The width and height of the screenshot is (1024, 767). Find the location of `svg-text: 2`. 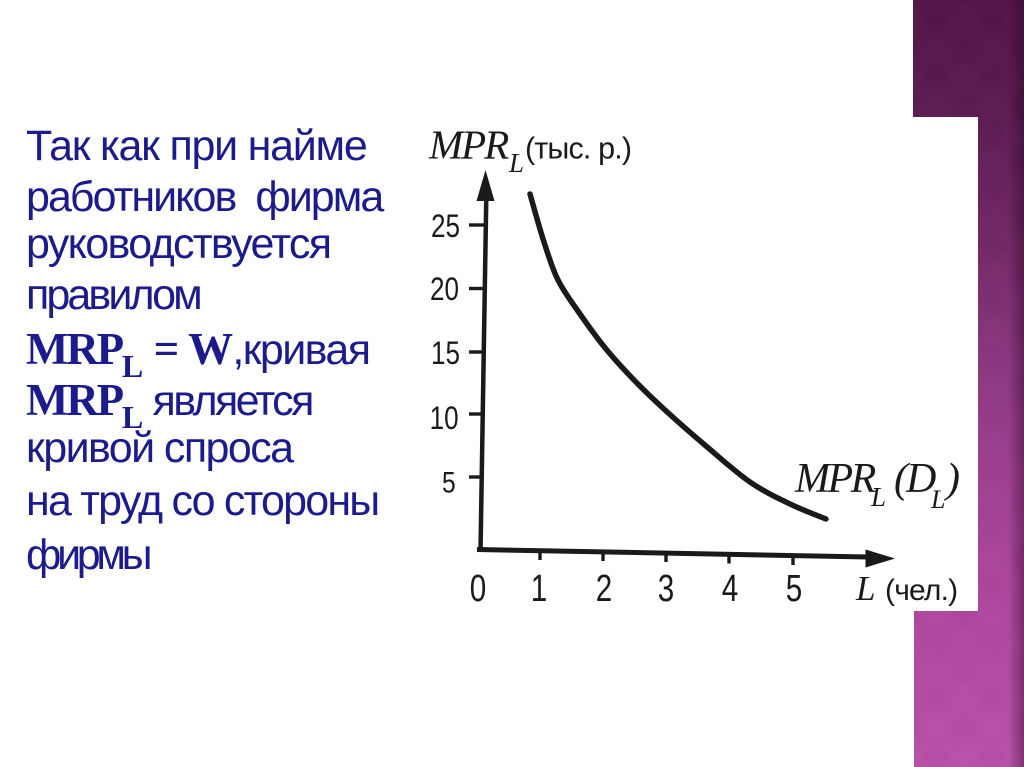

svg-text: 2 is located at coordinates (604, 589).